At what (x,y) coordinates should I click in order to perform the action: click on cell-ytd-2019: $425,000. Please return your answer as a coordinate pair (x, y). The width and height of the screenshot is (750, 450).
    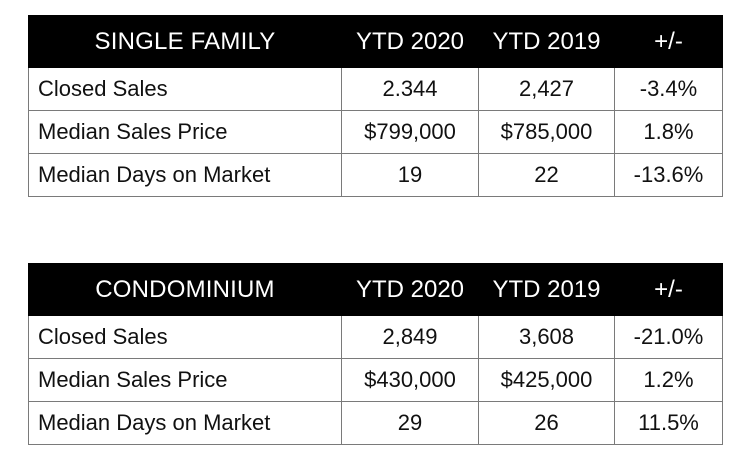
    Looking at the image, I should click on (546, 380).